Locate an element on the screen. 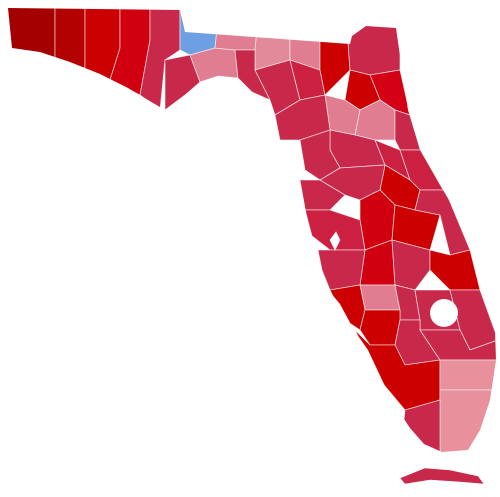  florida-keys is located at coordinates (442, 476).